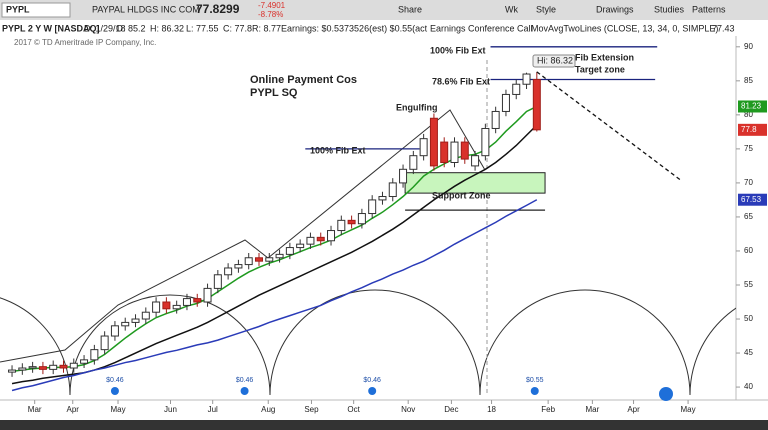  I want to click on symbol-box, so click(36, 10).